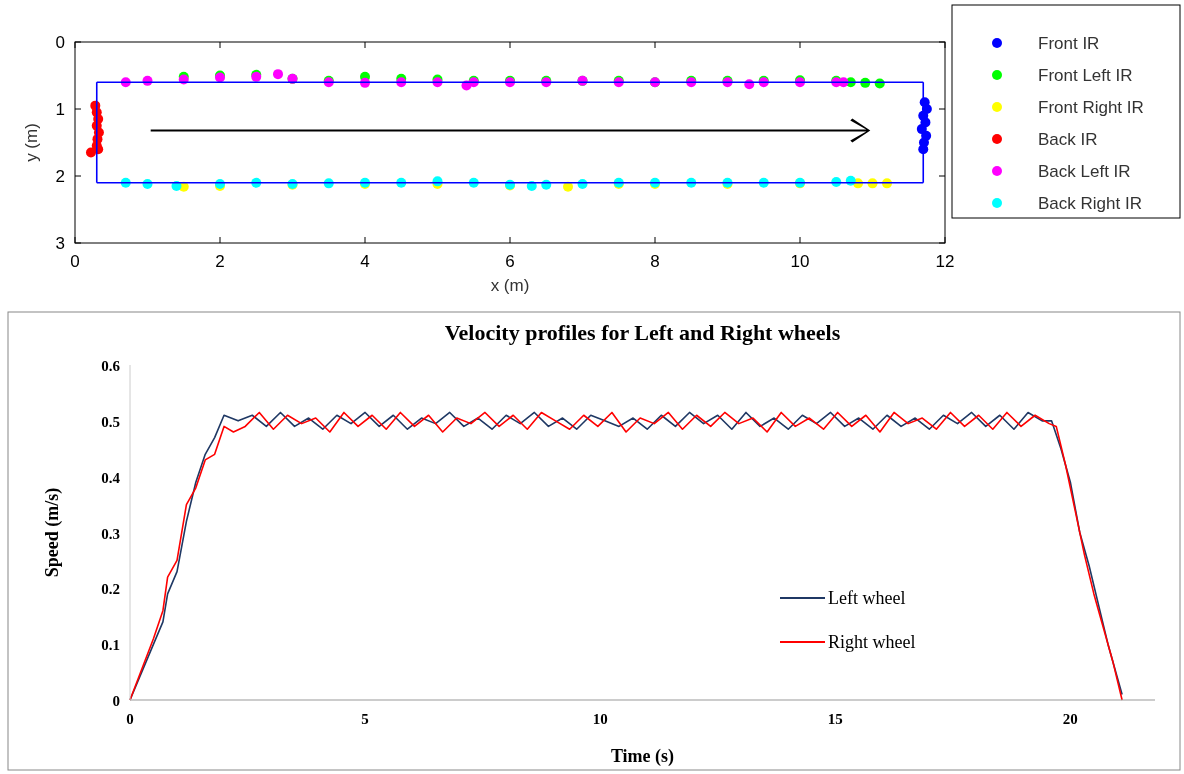 The height and width of the screenshot is (774, 1184). I want to click on y-axis-title: Speed (m/s), so click(52, 532).